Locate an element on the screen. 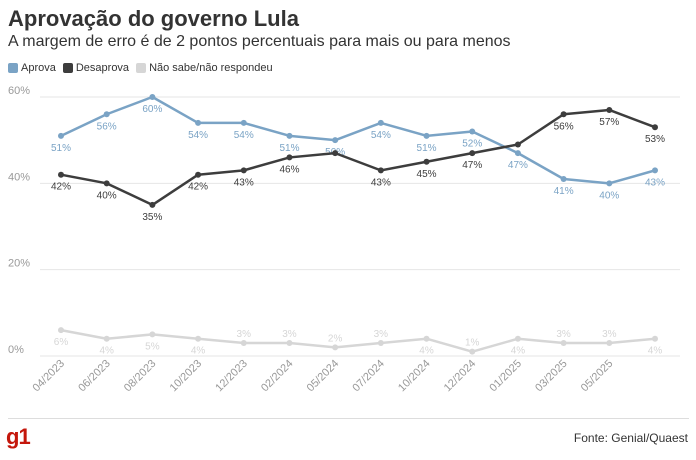 The width and height of the screenshot is (696, 460). data-label-aprova: 52% is located at coordinates (472, 144).